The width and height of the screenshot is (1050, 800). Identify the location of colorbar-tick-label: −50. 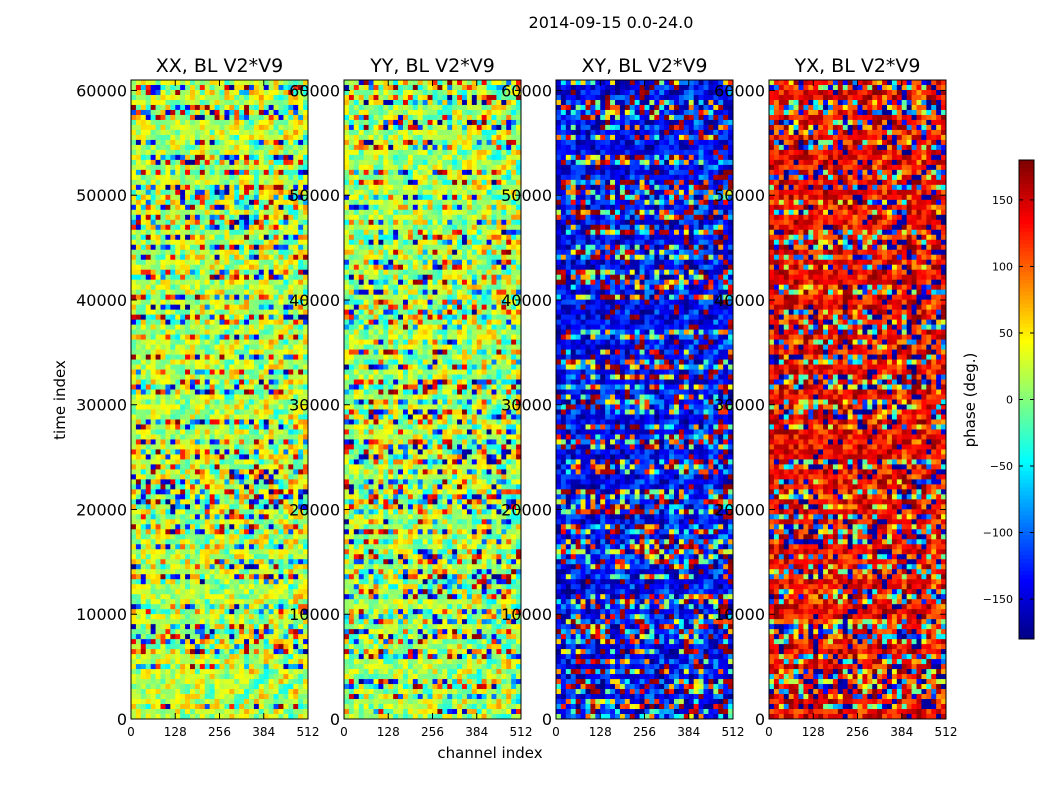
(1001, 466).